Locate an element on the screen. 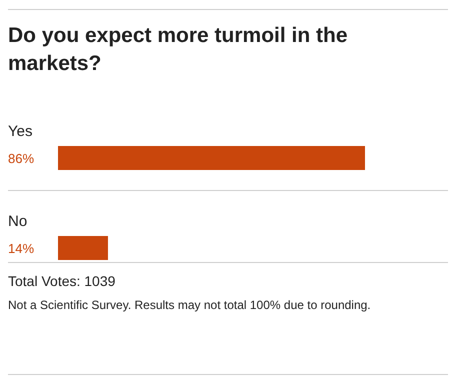 The height and width of the screenshot is (389, 463). data-label: 86% is located at coordinates (21, 158).